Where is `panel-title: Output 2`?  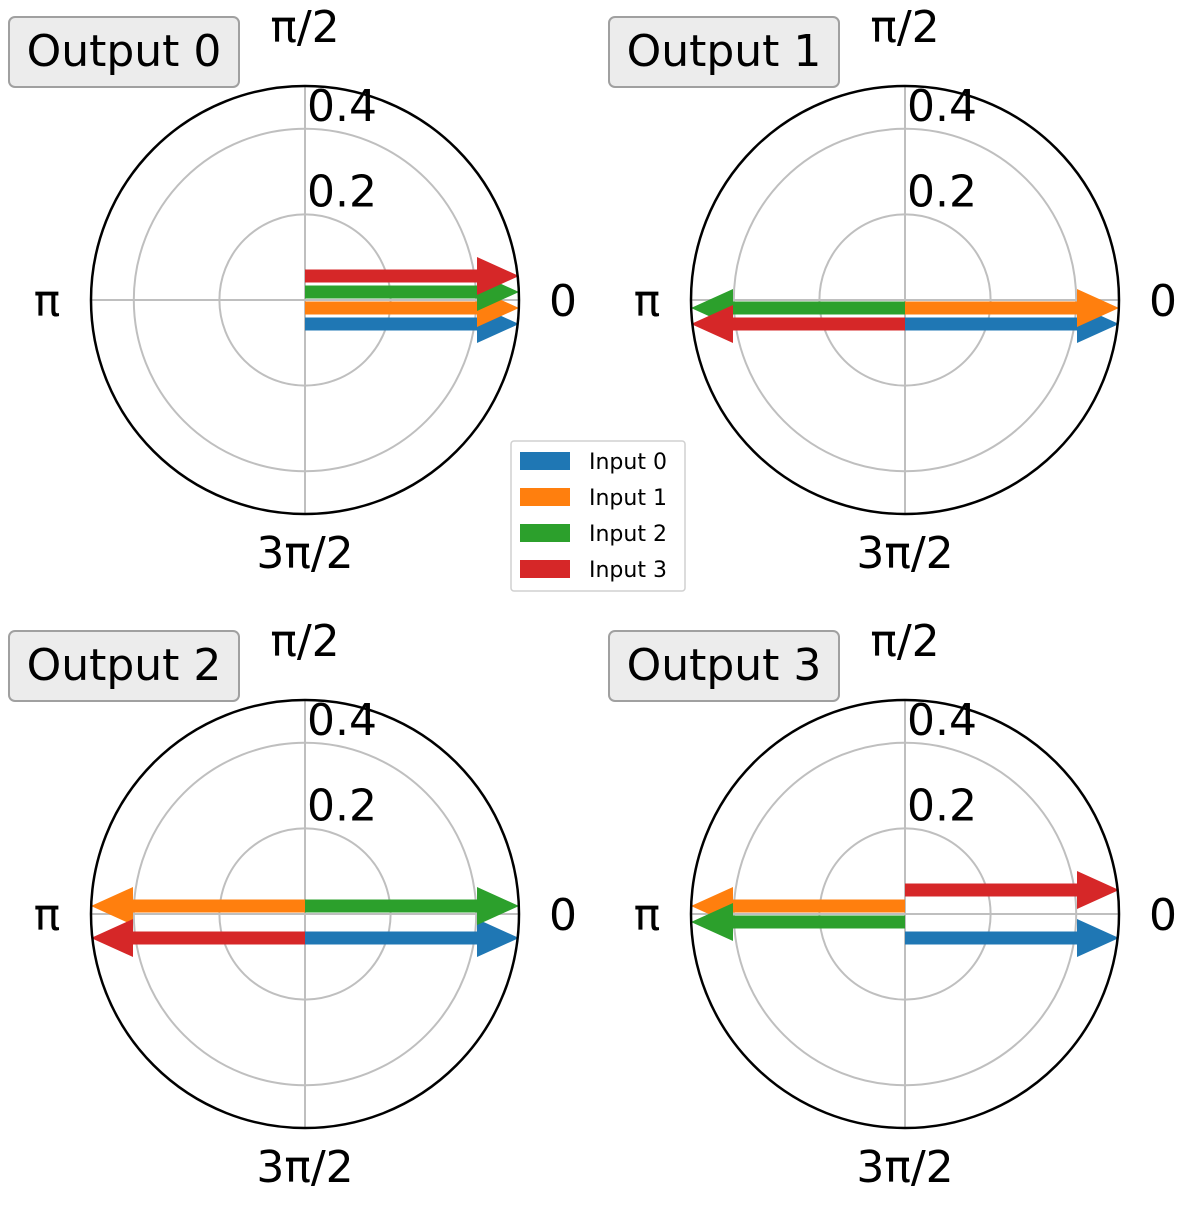 panel-title: Output 2 is located at coordinates (124, 665).